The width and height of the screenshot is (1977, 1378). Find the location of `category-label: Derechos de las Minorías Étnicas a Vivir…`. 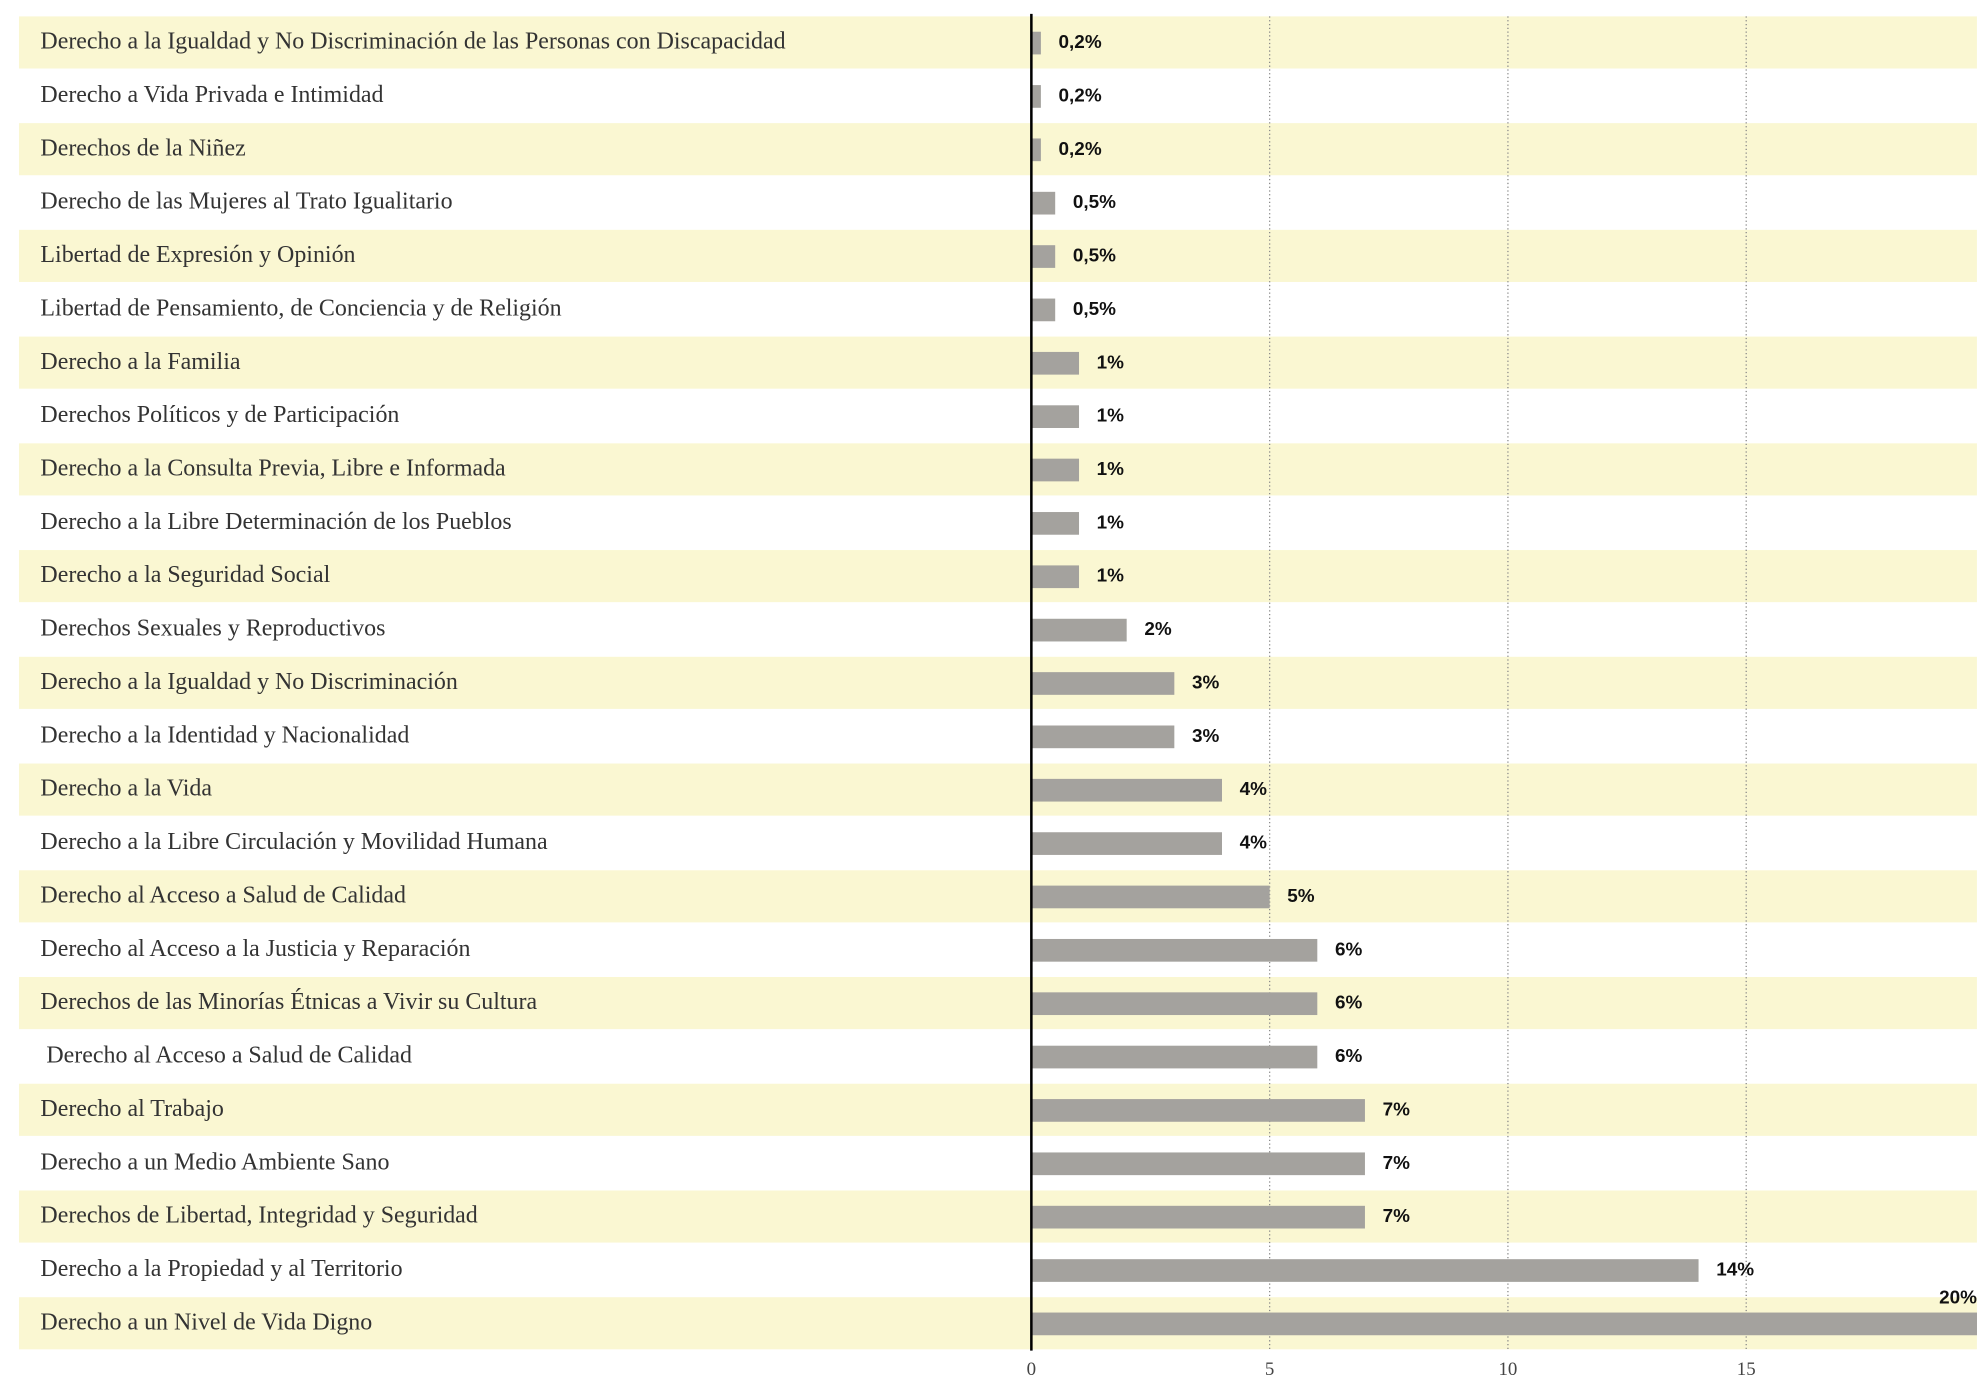

category-label: Derechos de las Minorías Étnicas a Vivir… is located at coordinates (288, 1002).